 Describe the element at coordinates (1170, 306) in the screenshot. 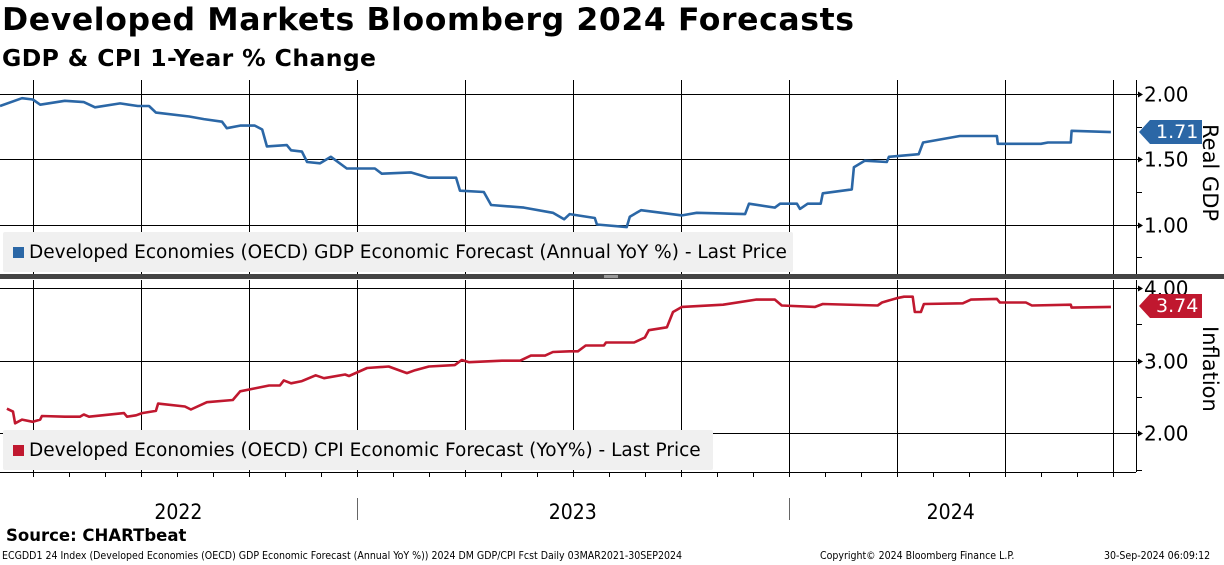

I see `cpi-last-value-tag: 3.74` at that location.